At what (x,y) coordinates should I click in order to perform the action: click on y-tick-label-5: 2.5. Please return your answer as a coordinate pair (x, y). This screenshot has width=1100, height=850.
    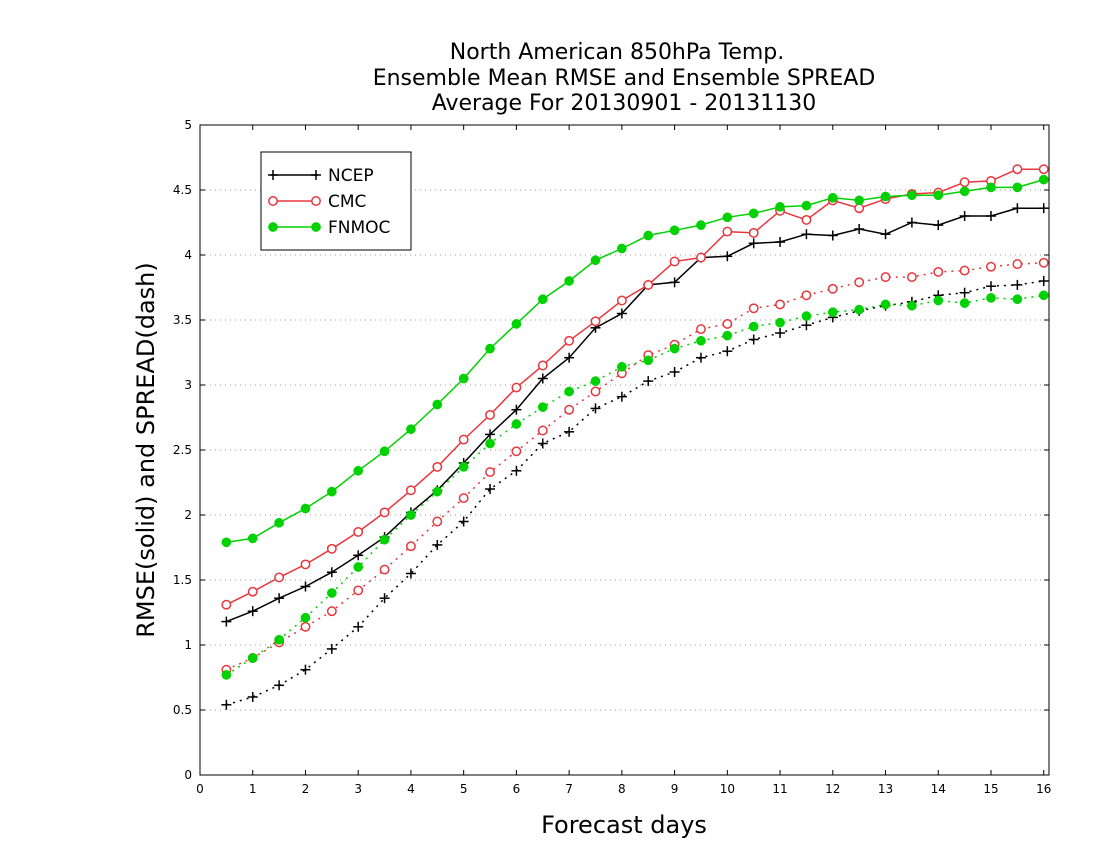
    Looking at the image, I should click on (182, 450).